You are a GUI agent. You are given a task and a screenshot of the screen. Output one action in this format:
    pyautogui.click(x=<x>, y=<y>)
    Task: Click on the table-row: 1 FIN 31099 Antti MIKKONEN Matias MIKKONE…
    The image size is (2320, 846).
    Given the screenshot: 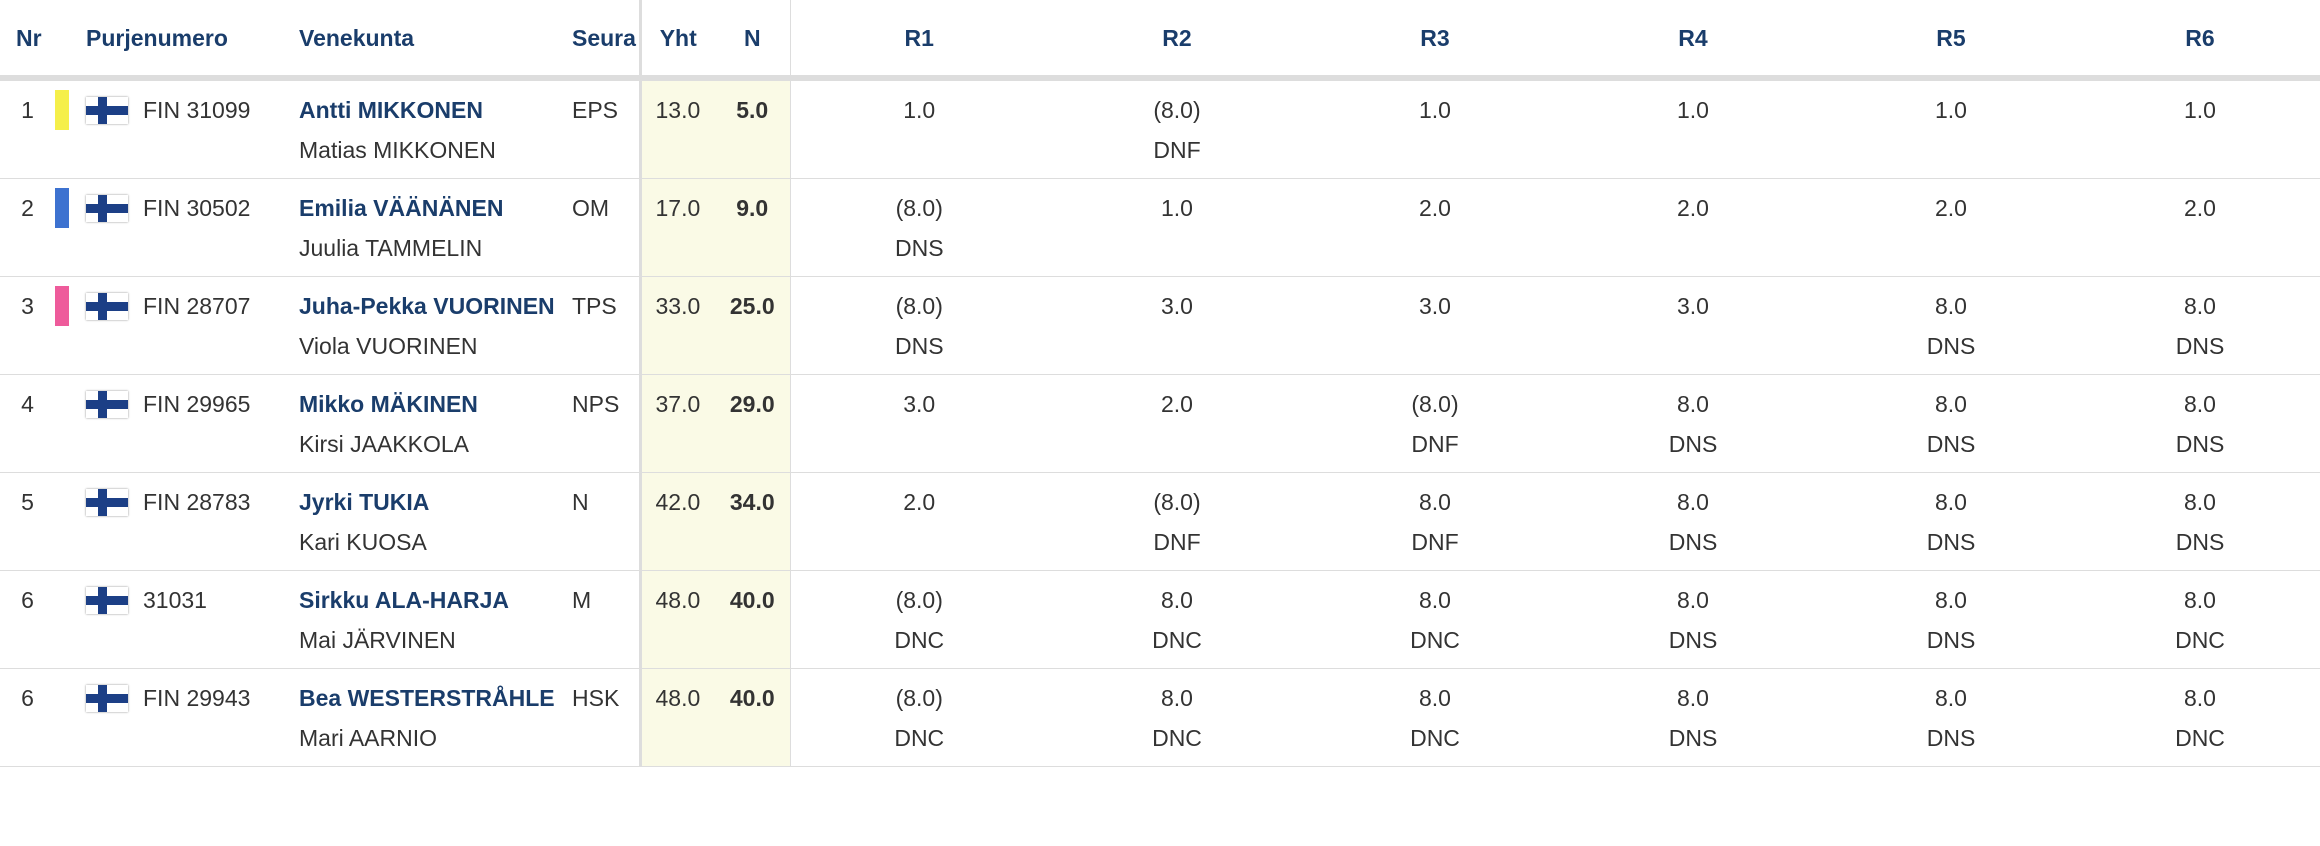 What is the action you would take?
    pyautogui.click(x=1160, y=128)
    